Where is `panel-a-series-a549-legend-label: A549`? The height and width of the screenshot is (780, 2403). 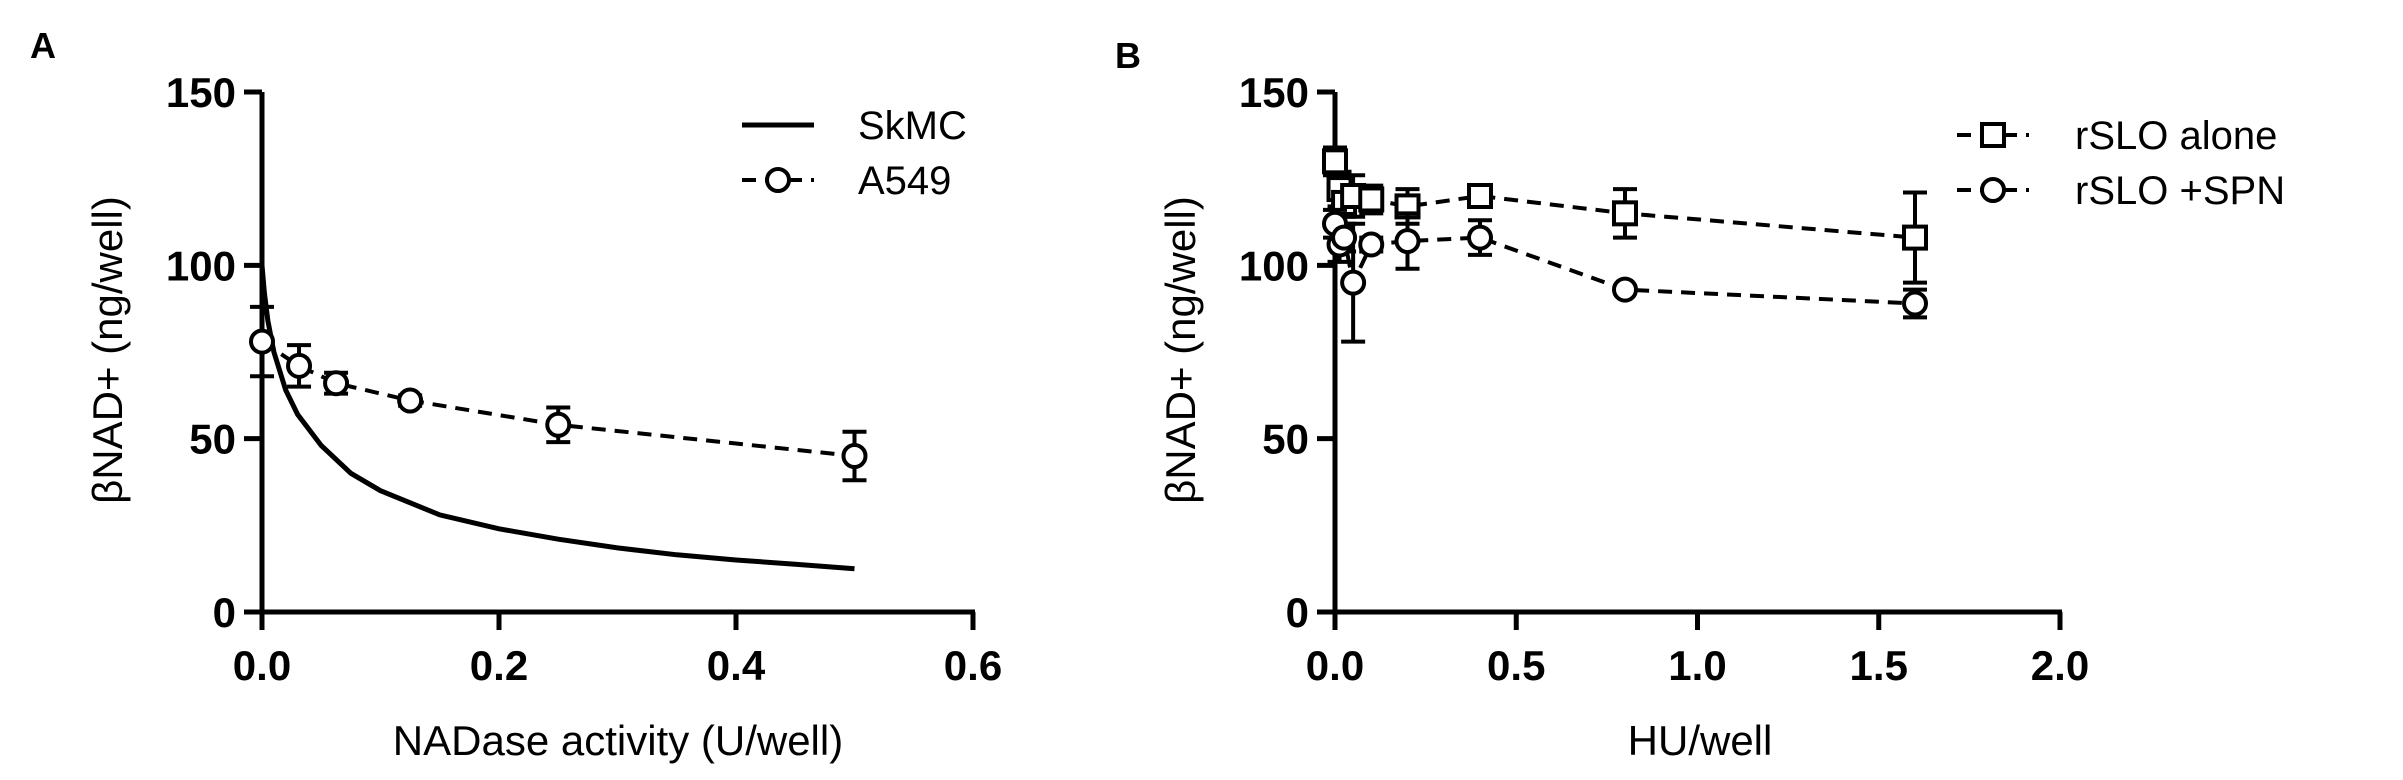
panel-a-series-a549-legend-label: A549 is located at coordinates (904, 181).